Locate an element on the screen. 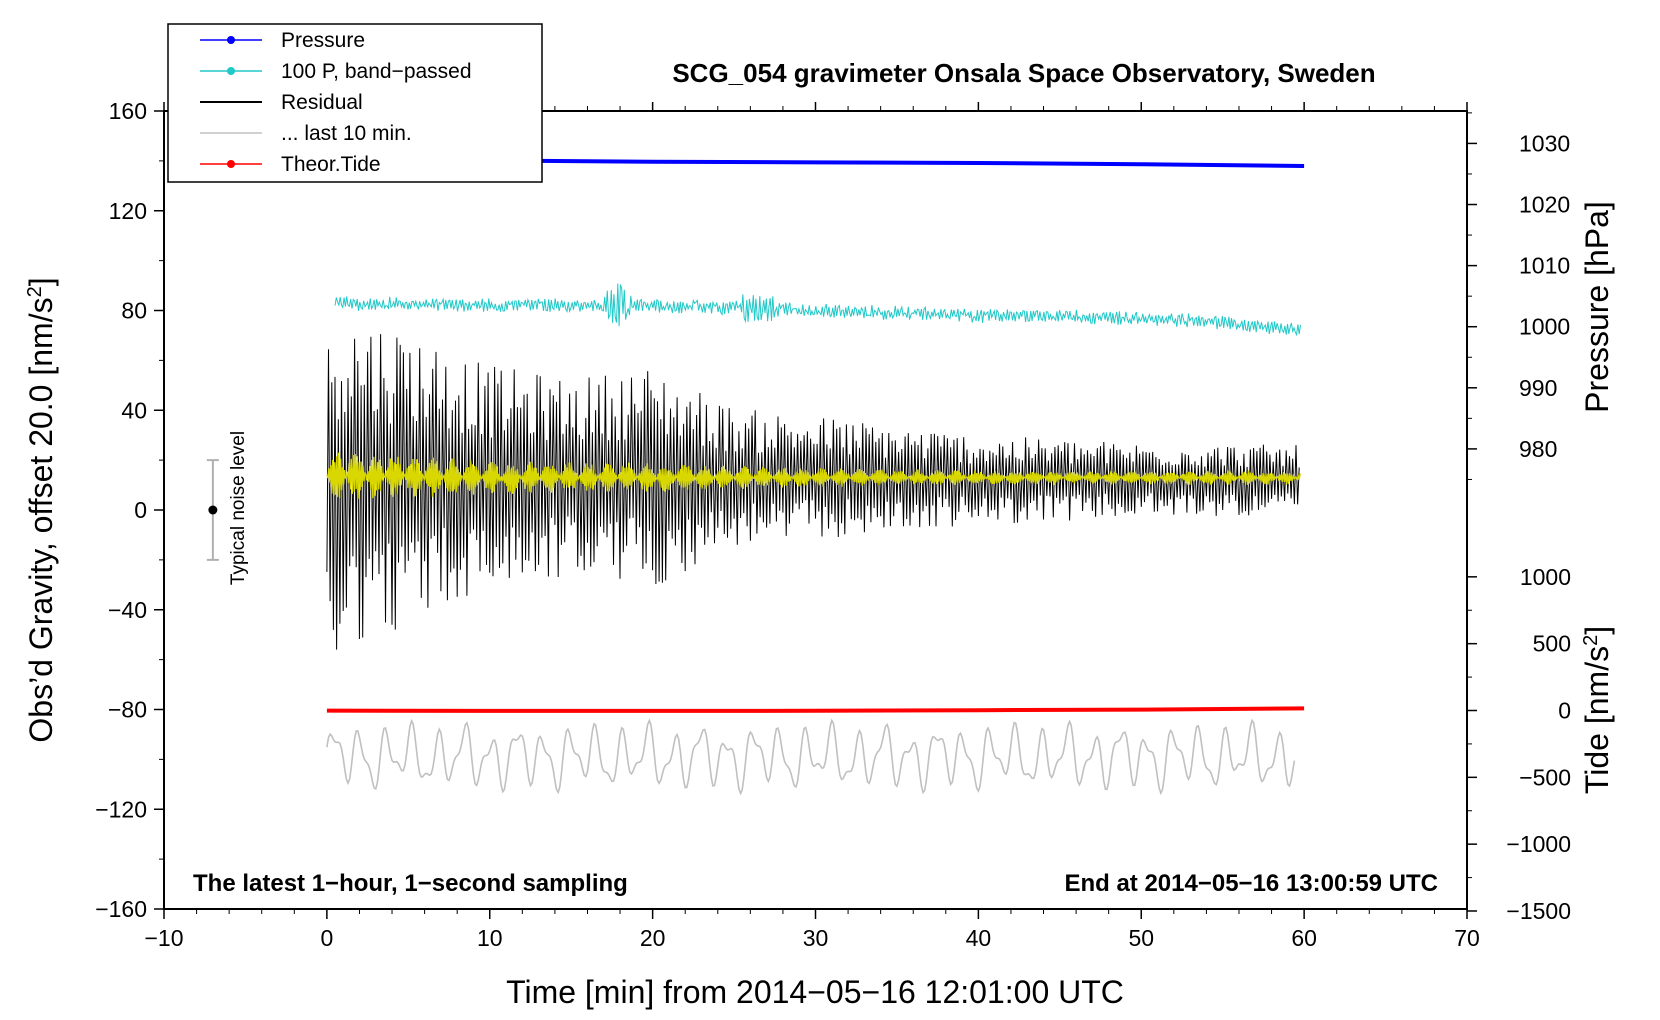 The width and height of the screenshot is (1660, 1020). y-tick-label-left: 0 is located at coordinates (140, 510).